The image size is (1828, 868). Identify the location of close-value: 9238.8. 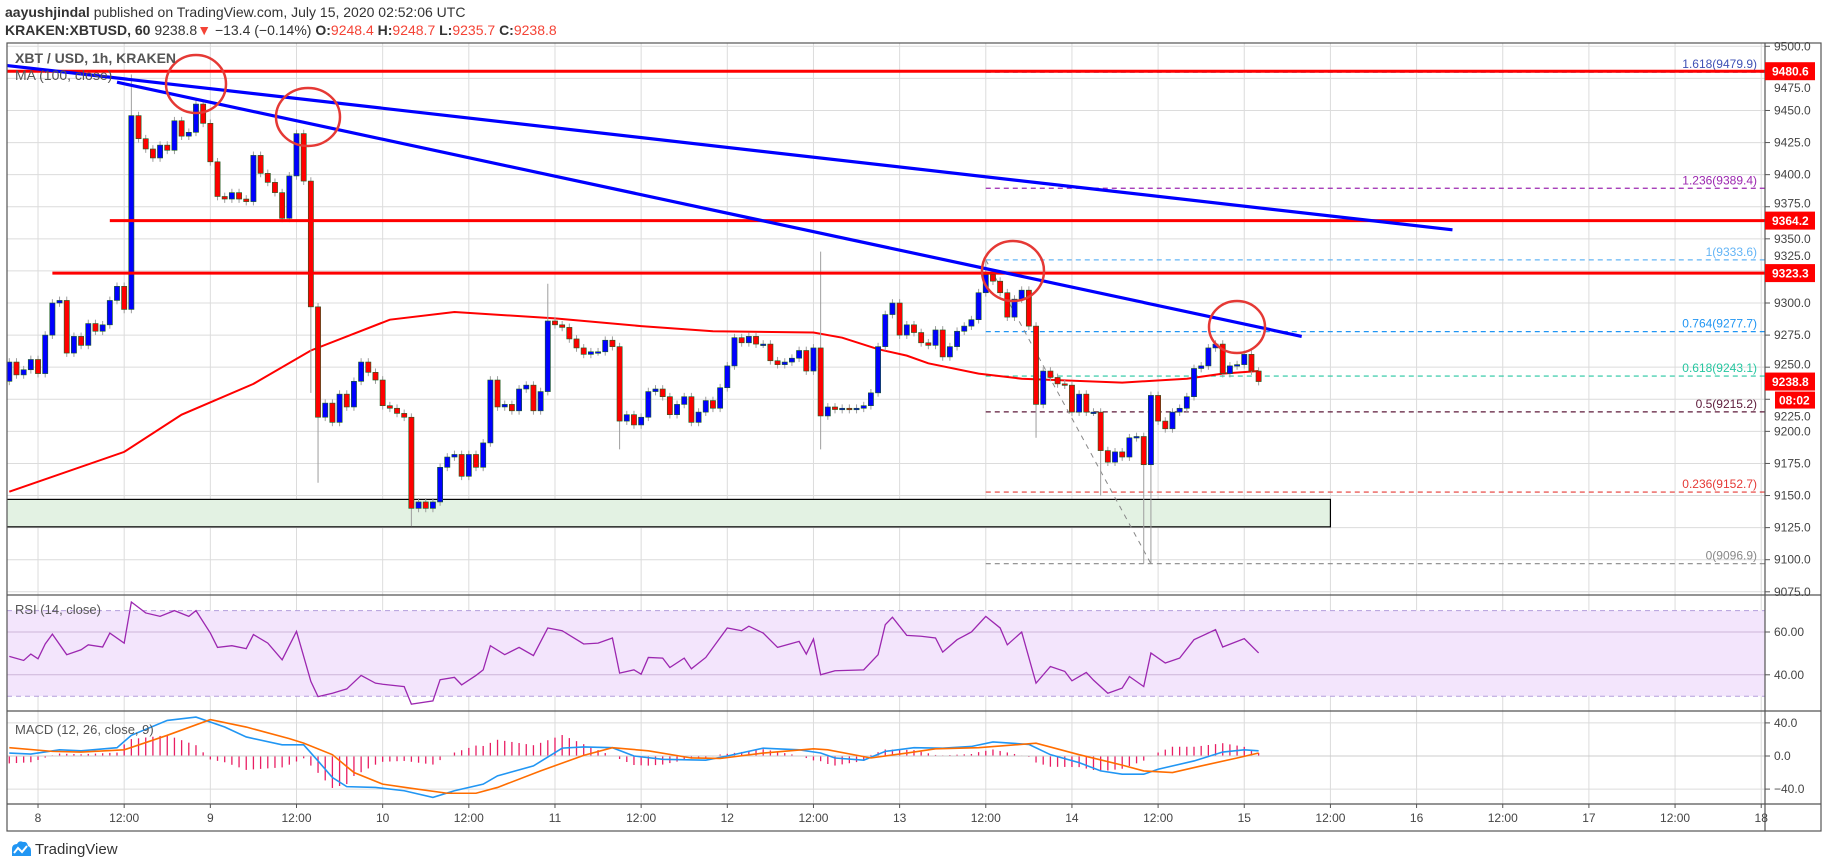
(535, 30).